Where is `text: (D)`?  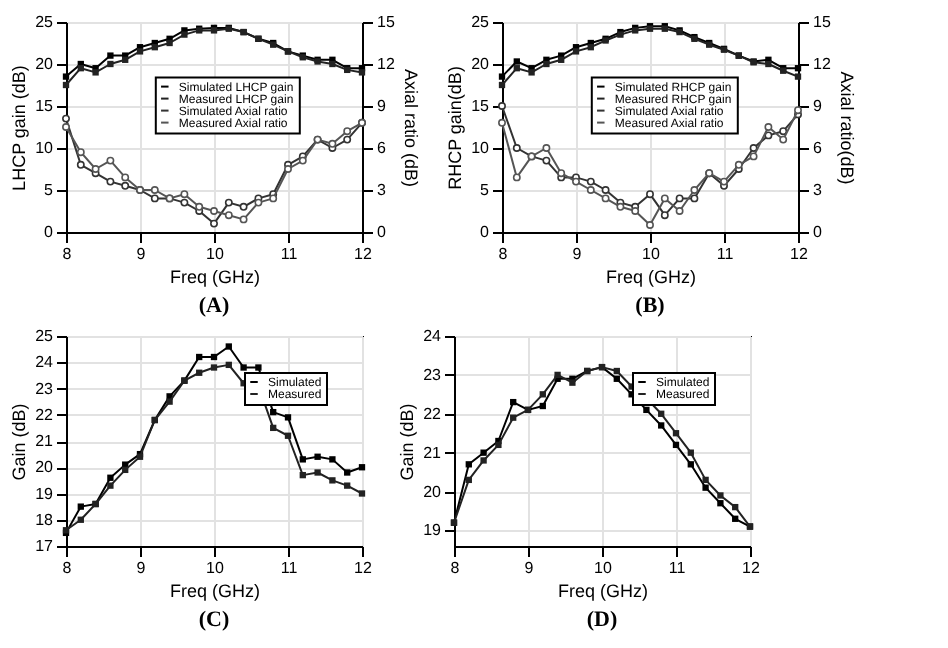
text: (D) is located at coordinates (602, 620).